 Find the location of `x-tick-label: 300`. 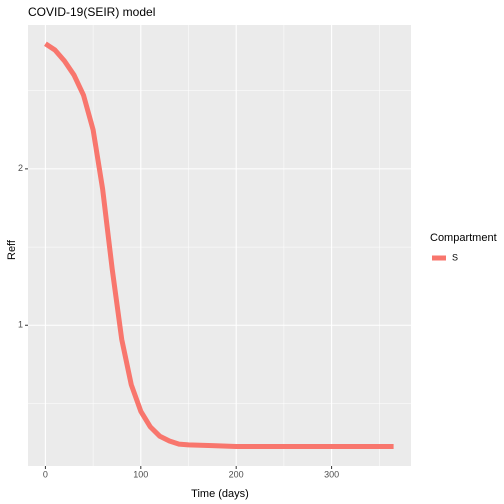

x-tick-label: 300 is located at coordinates (331, 474).